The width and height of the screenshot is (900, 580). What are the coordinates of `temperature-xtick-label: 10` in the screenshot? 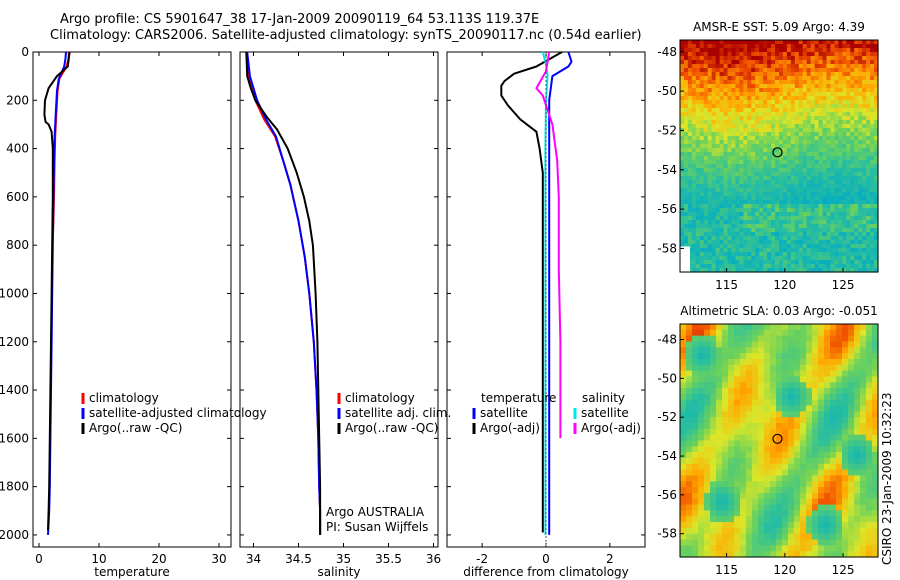 It's located at (98, 559).